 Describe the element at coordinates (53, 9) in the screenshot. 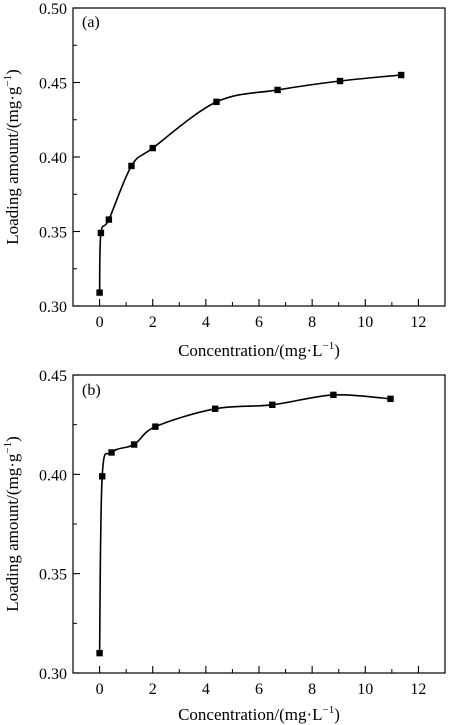

I see `y-tick-label: 0.50` at that location.